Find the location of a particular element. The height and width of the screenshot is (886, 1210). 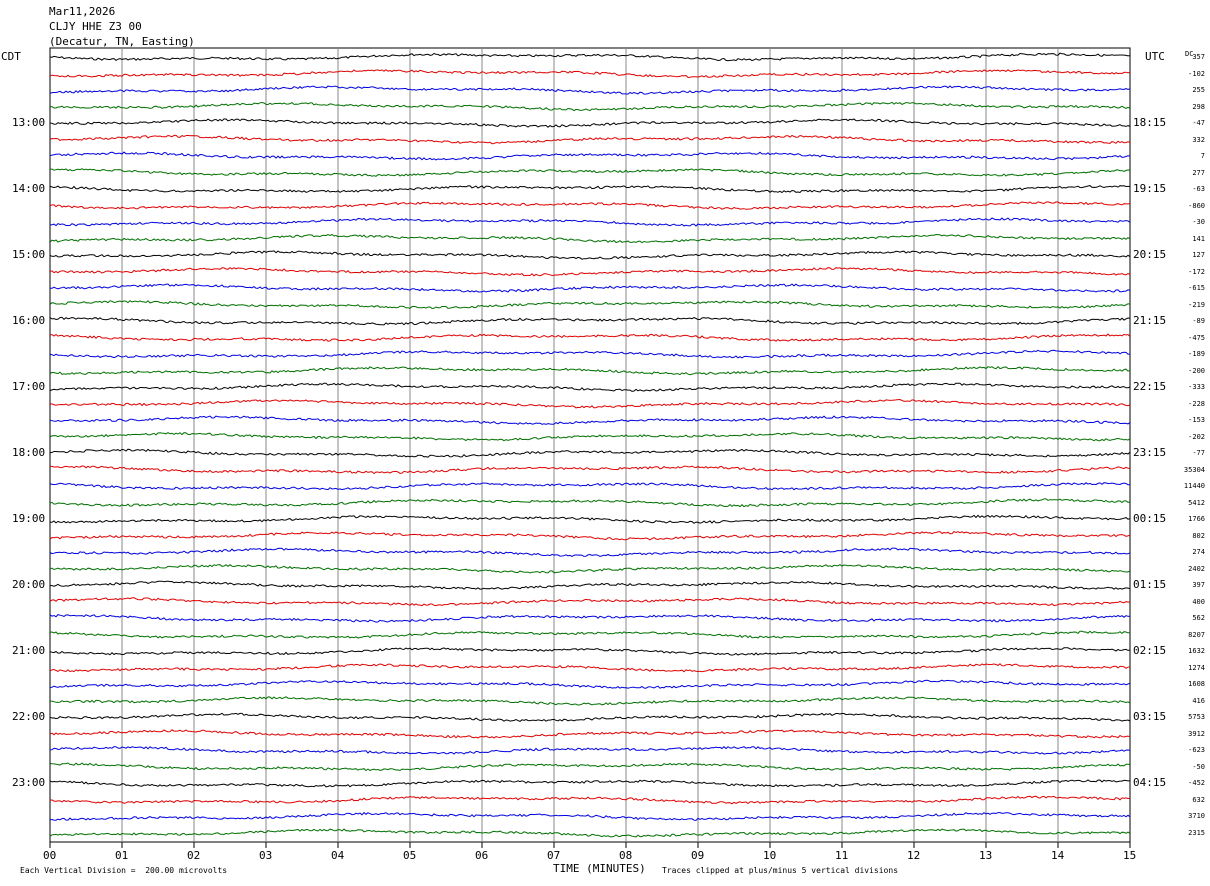

right-timezone-label: UTC is located at coordinates (1155, 56).